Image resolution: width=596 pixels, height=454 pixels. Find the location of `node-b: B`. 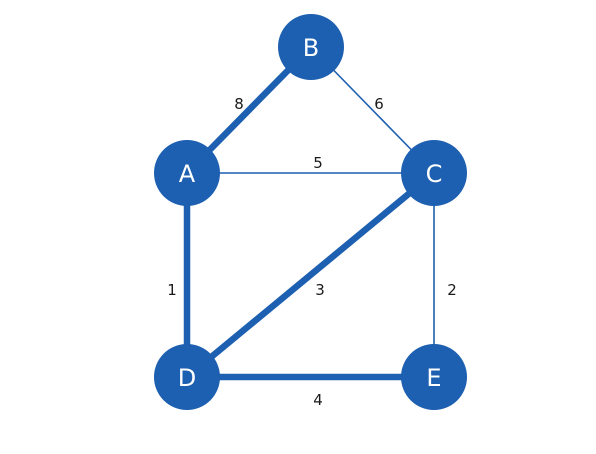

node-b: B is located at coordinates (311, 47).